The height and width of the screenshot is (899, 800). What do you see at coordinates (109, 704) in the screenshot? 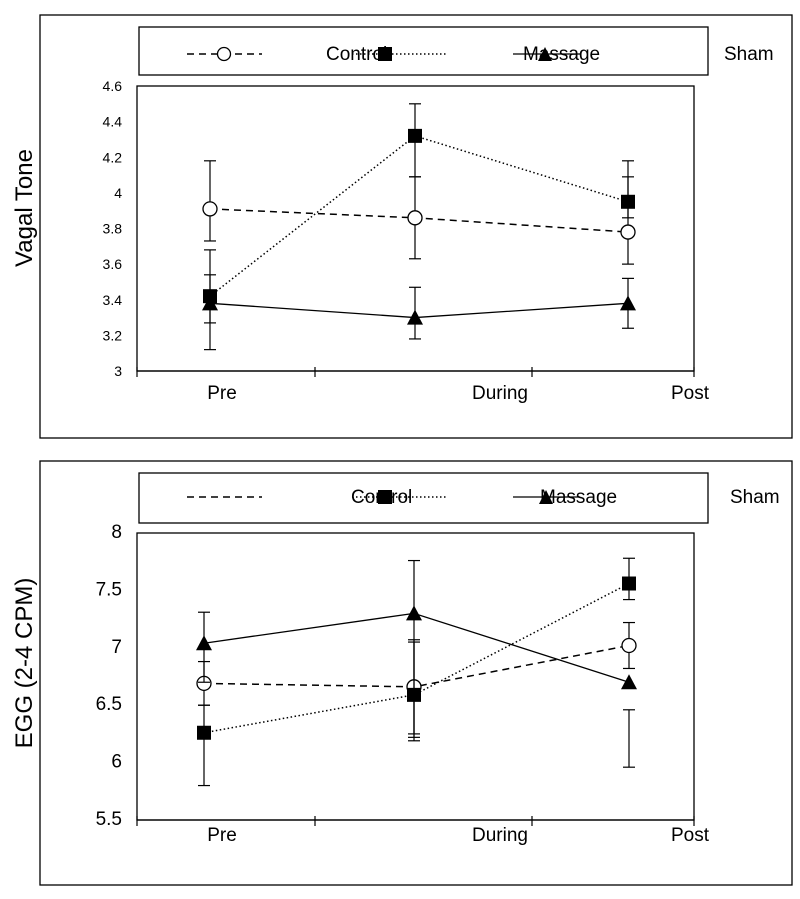
I see `y-tick-label: 6.5` at bounding box center [109, 704].